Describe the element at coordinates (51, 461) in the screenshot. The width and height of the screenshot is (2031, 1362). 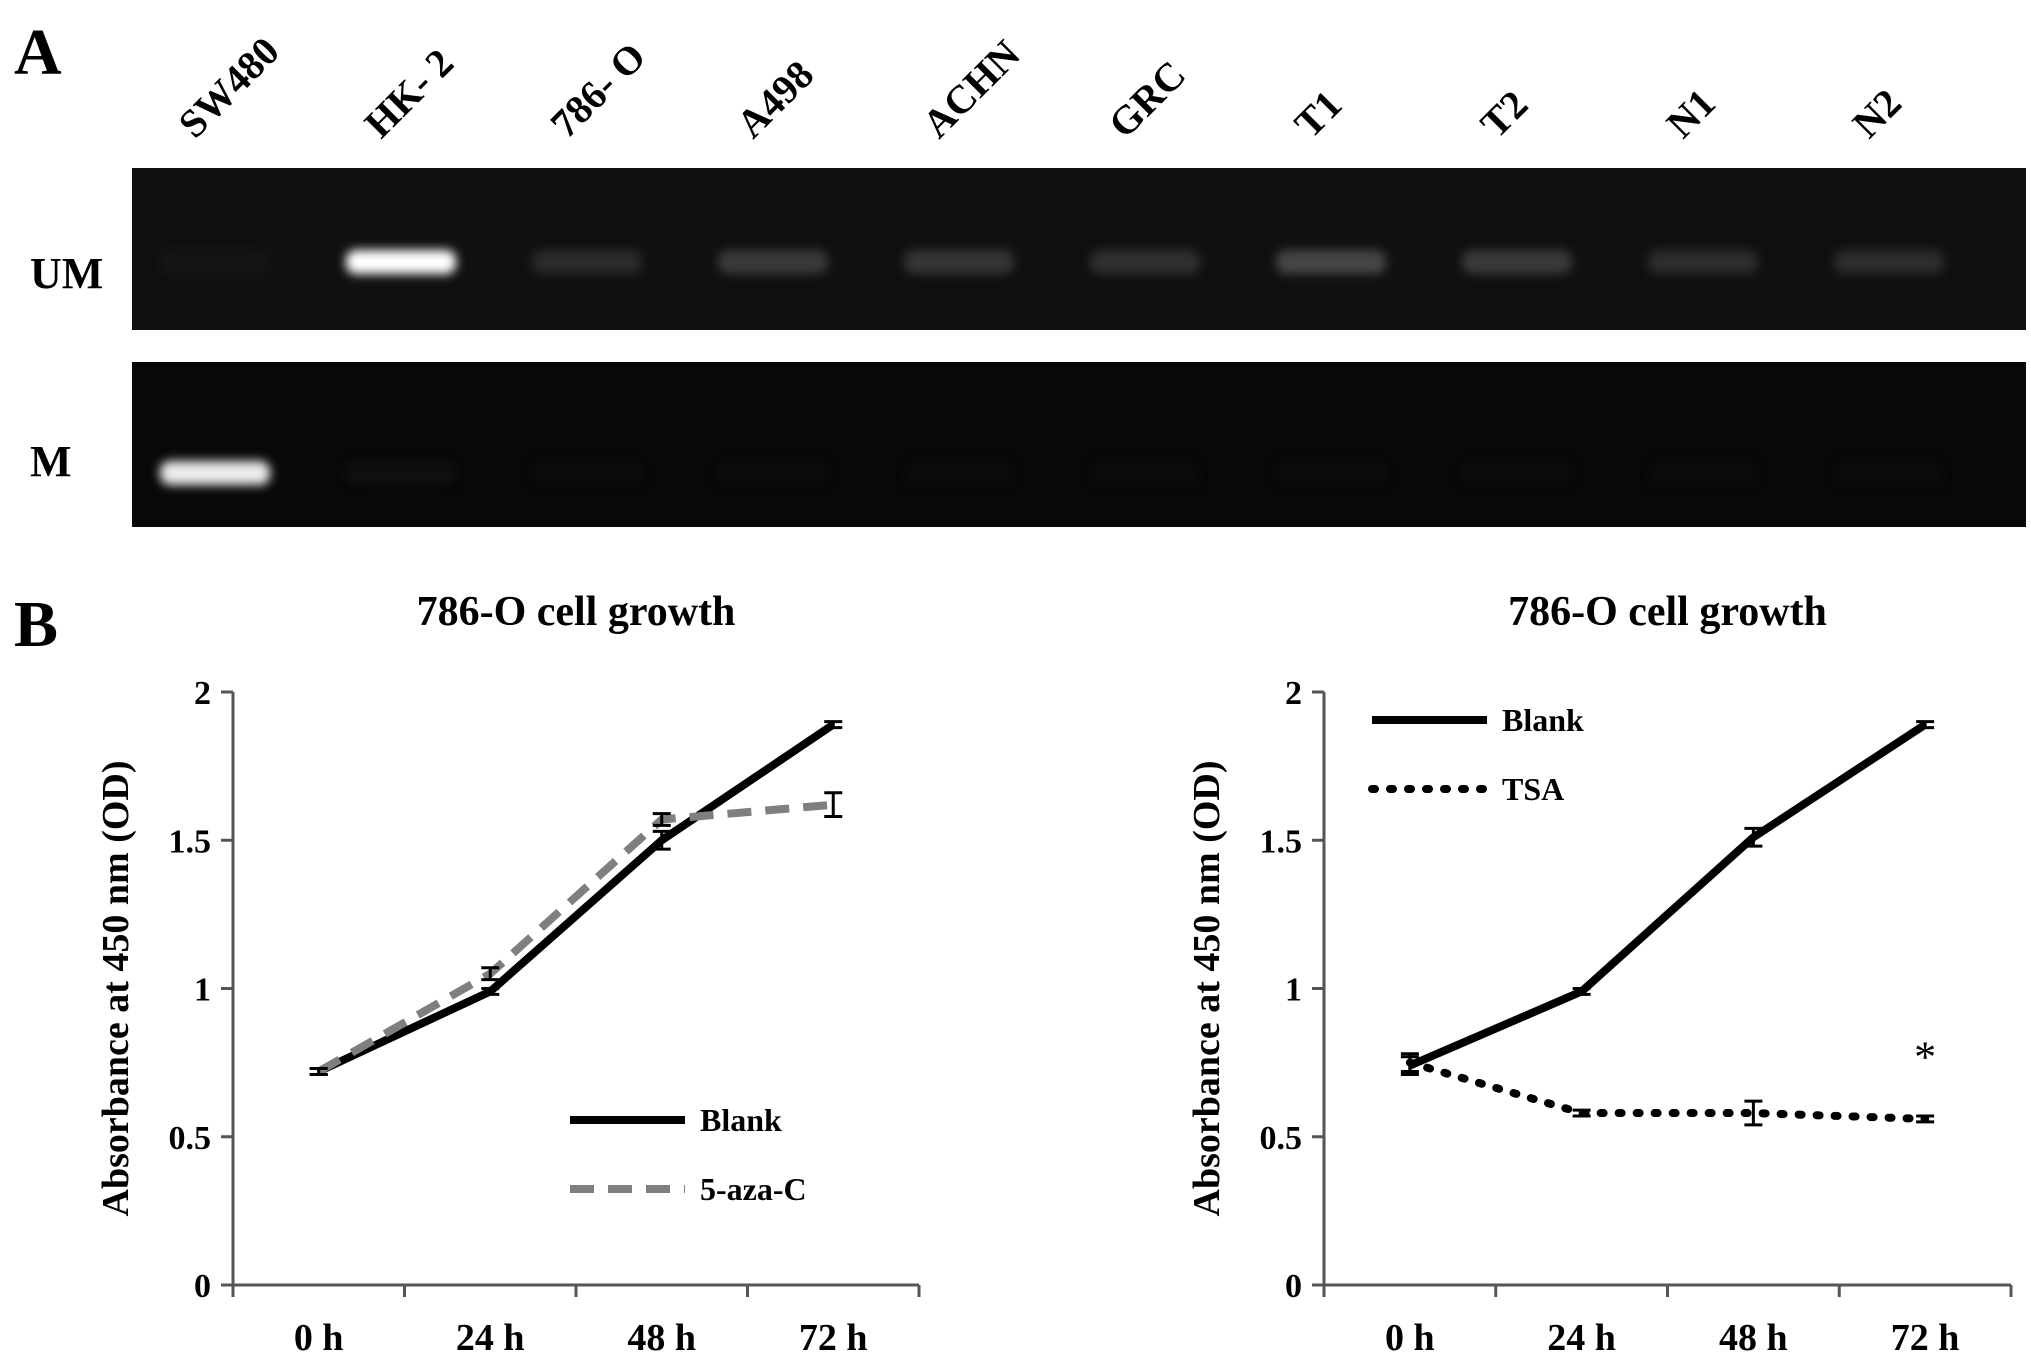
I see `row-label-m: M` at that location.